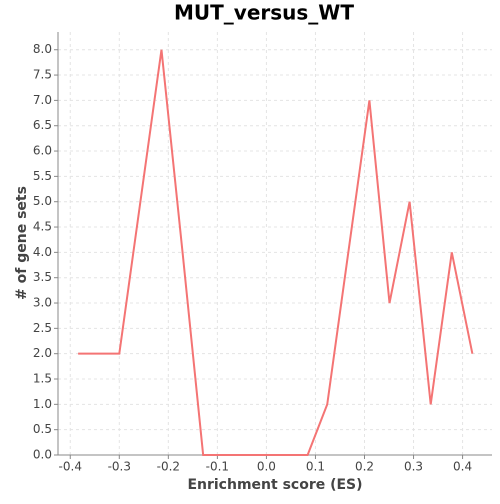 The width and height of the screenshot is (500, 504). I want to click on y-tick-label: 4.5, so click(42, 227).